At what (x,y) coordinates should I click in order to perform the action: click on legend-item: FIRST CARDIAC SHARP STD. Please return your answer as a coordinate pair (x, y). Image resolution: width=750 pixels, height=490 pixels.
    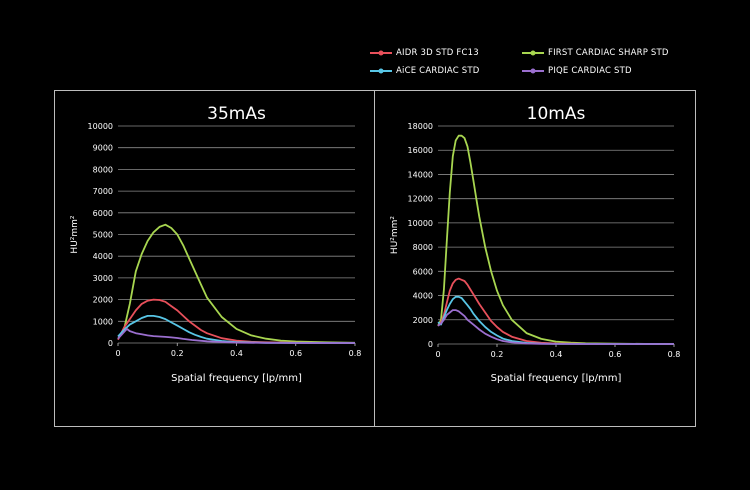
    Looking at the image, I should click on (595, 53).